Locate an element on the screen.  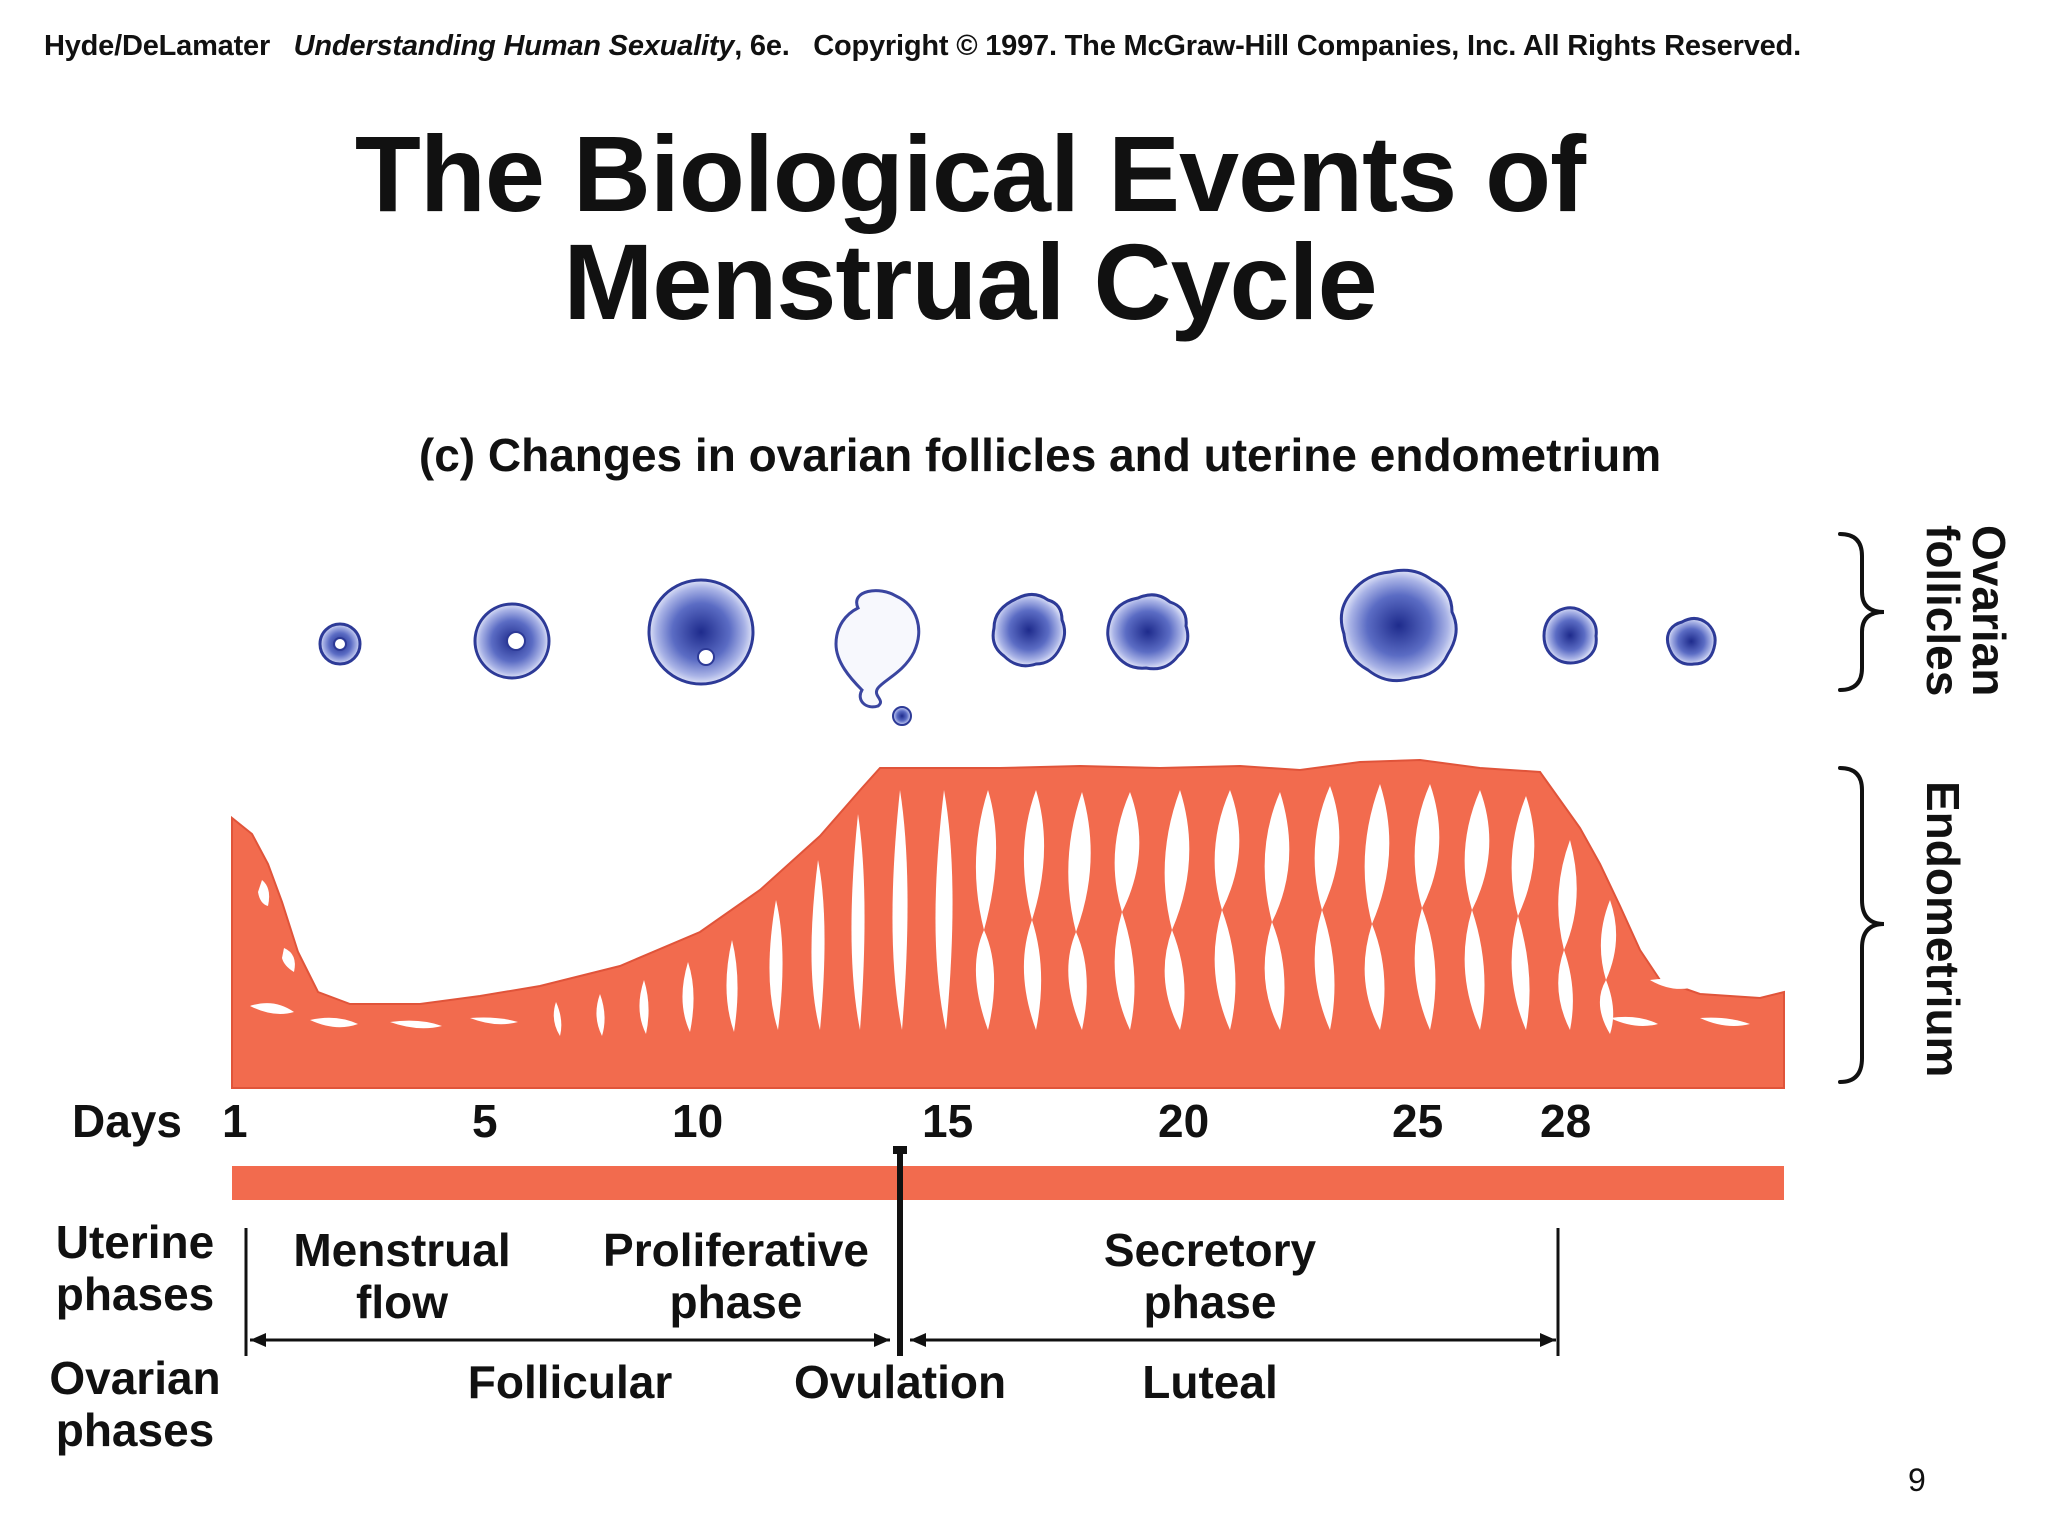
corpus-luteum-mid is located at coordinates (1148, 632).